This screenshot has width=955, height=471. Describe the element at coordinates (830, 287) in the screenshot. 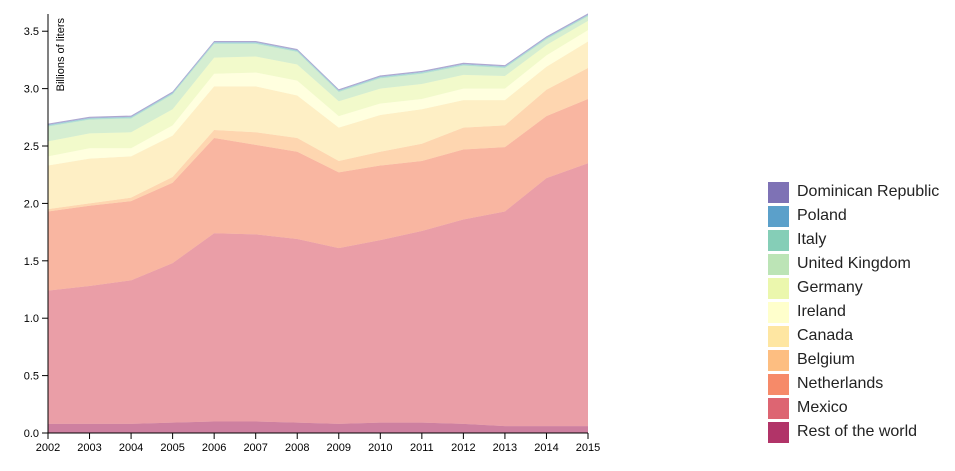

I see `legend-label: Germany` at that location.